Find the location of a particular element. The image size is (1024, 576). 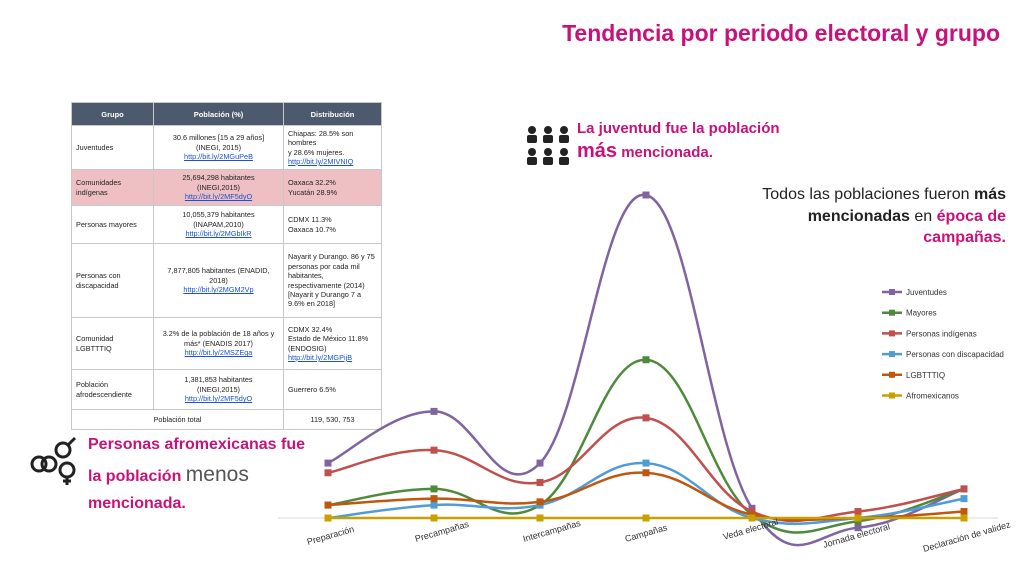

x-tick-label: Intercampañas is located at coordinates (552, 531).